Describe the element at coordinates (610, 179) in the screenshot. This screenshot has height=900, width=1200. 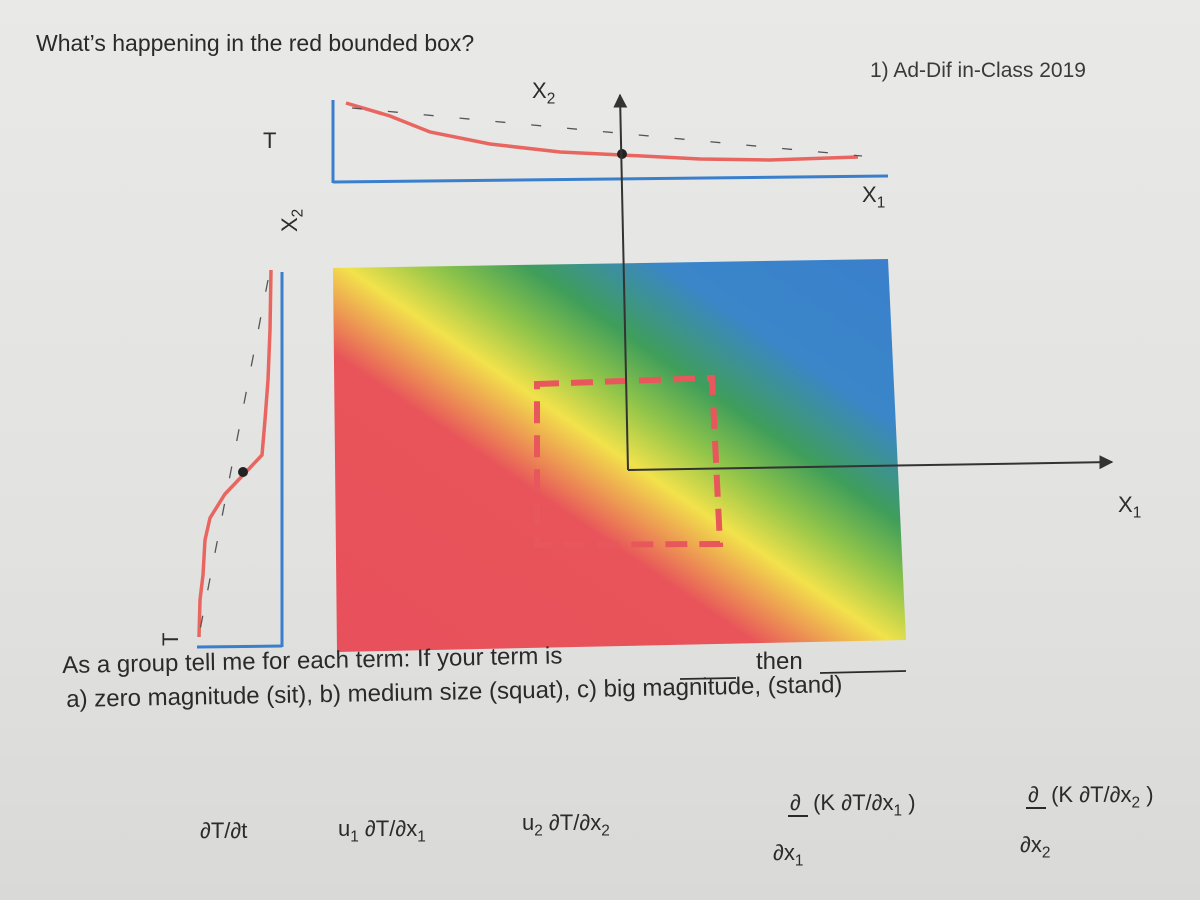
I see `top-profile-x-axis` at that location.